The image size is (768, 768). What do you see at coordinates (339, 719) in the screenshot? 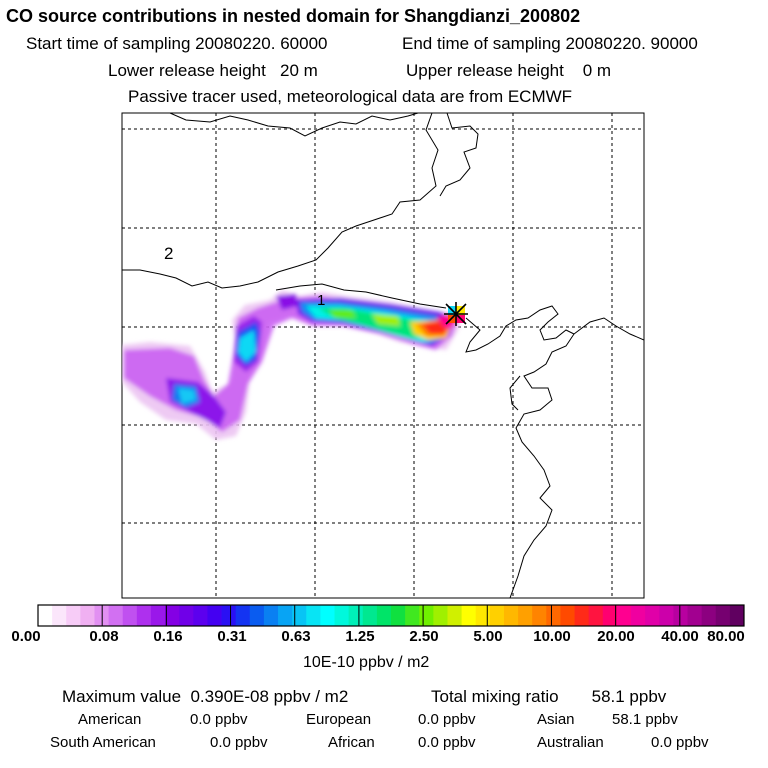
I see `region-name-european: European` at bounding box center [339, 719].